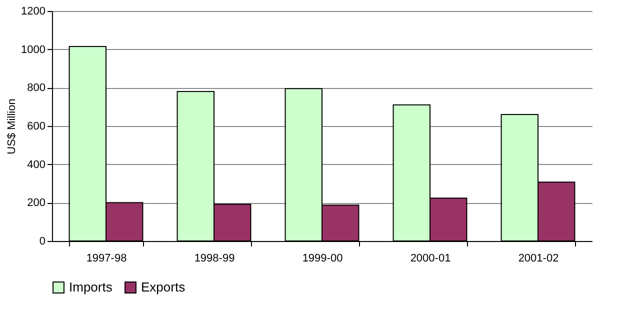 Image resolution: width=624 pixels, height=324 pixels. I want to click on x-tick-label: 1997-98, so click(106, 258).